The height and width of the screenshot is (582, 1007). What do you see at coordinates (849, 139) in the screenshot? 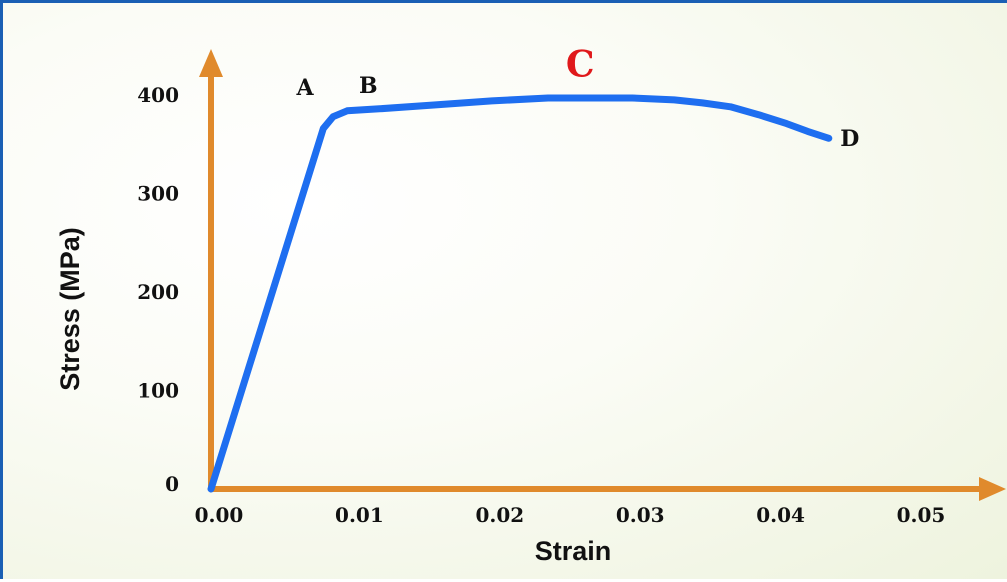
I see `point-label-d: D` at bounding box center [849, 139].